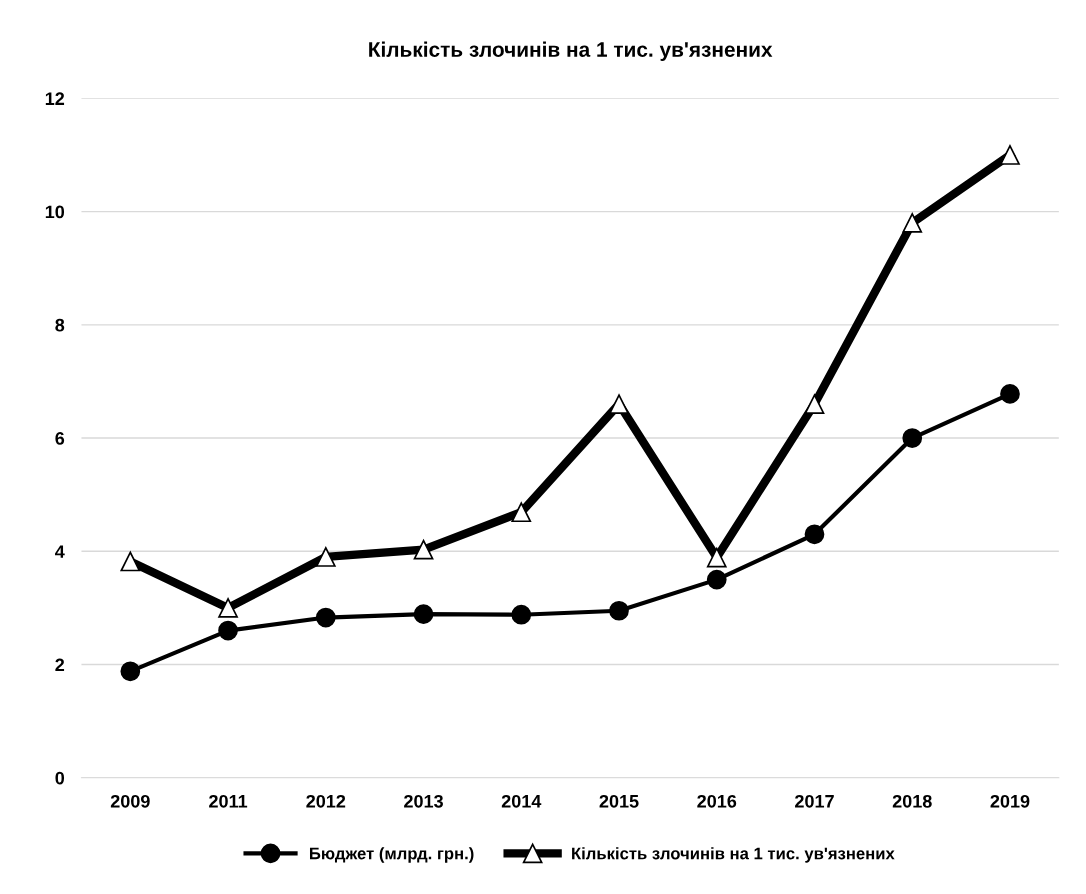 Image resolution: width=1086 pixels, height=894 pixels. I want to click on x-tick-label: 2017, so click(814, 801).